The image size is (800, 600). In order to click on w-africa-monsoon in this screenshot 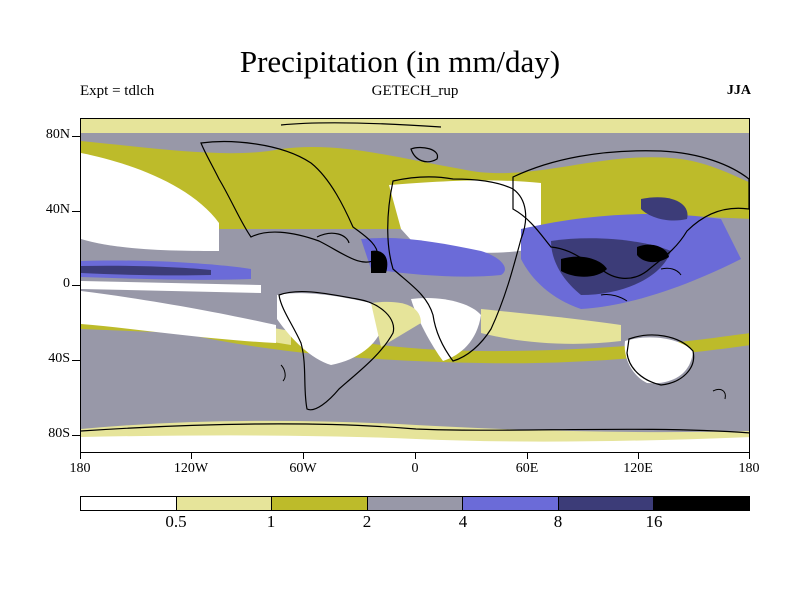, I will do `click(433, 257)`.